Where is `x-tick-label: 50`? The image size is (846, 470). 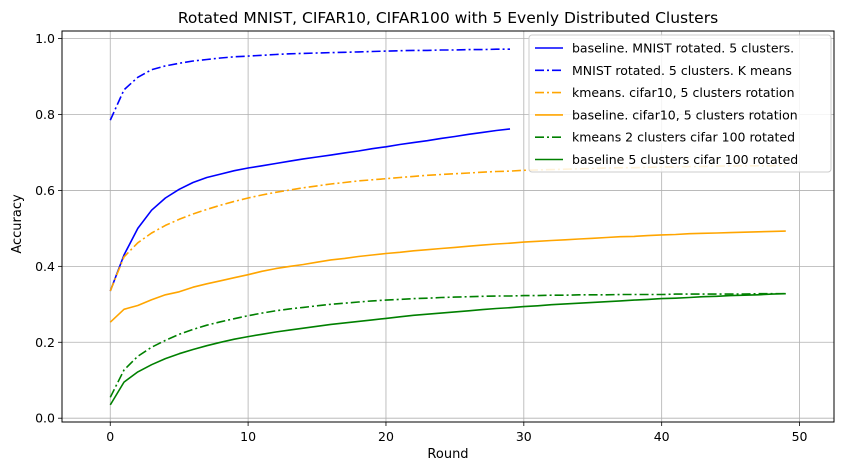
x-tick-label: 50 is located at coordinates (800, 436).